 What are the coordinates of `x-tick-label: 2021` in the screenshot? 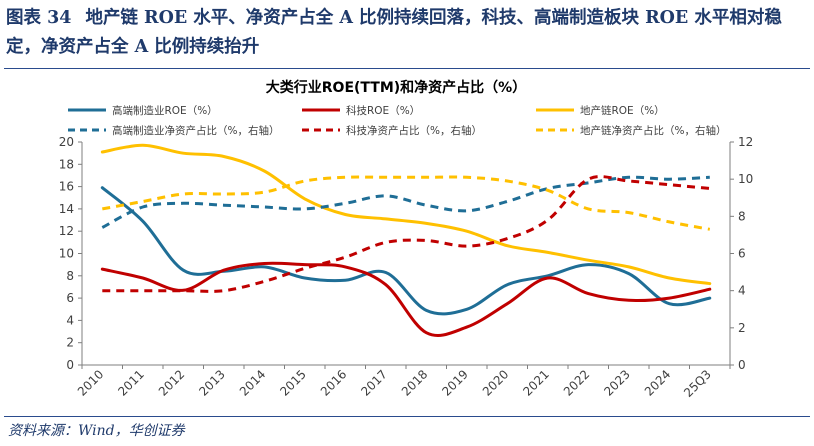 It's located at (535, 382).